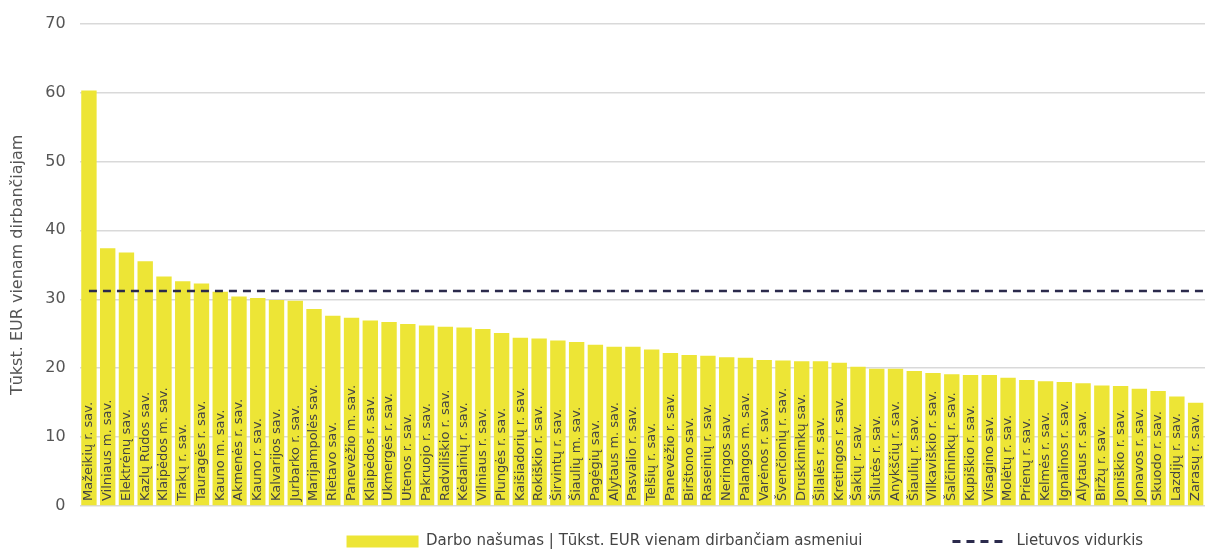 The height and width of the screenshot is (559, 1211). I want to click on x-tick-label: Šilutės r. sav., so click(876, 458).